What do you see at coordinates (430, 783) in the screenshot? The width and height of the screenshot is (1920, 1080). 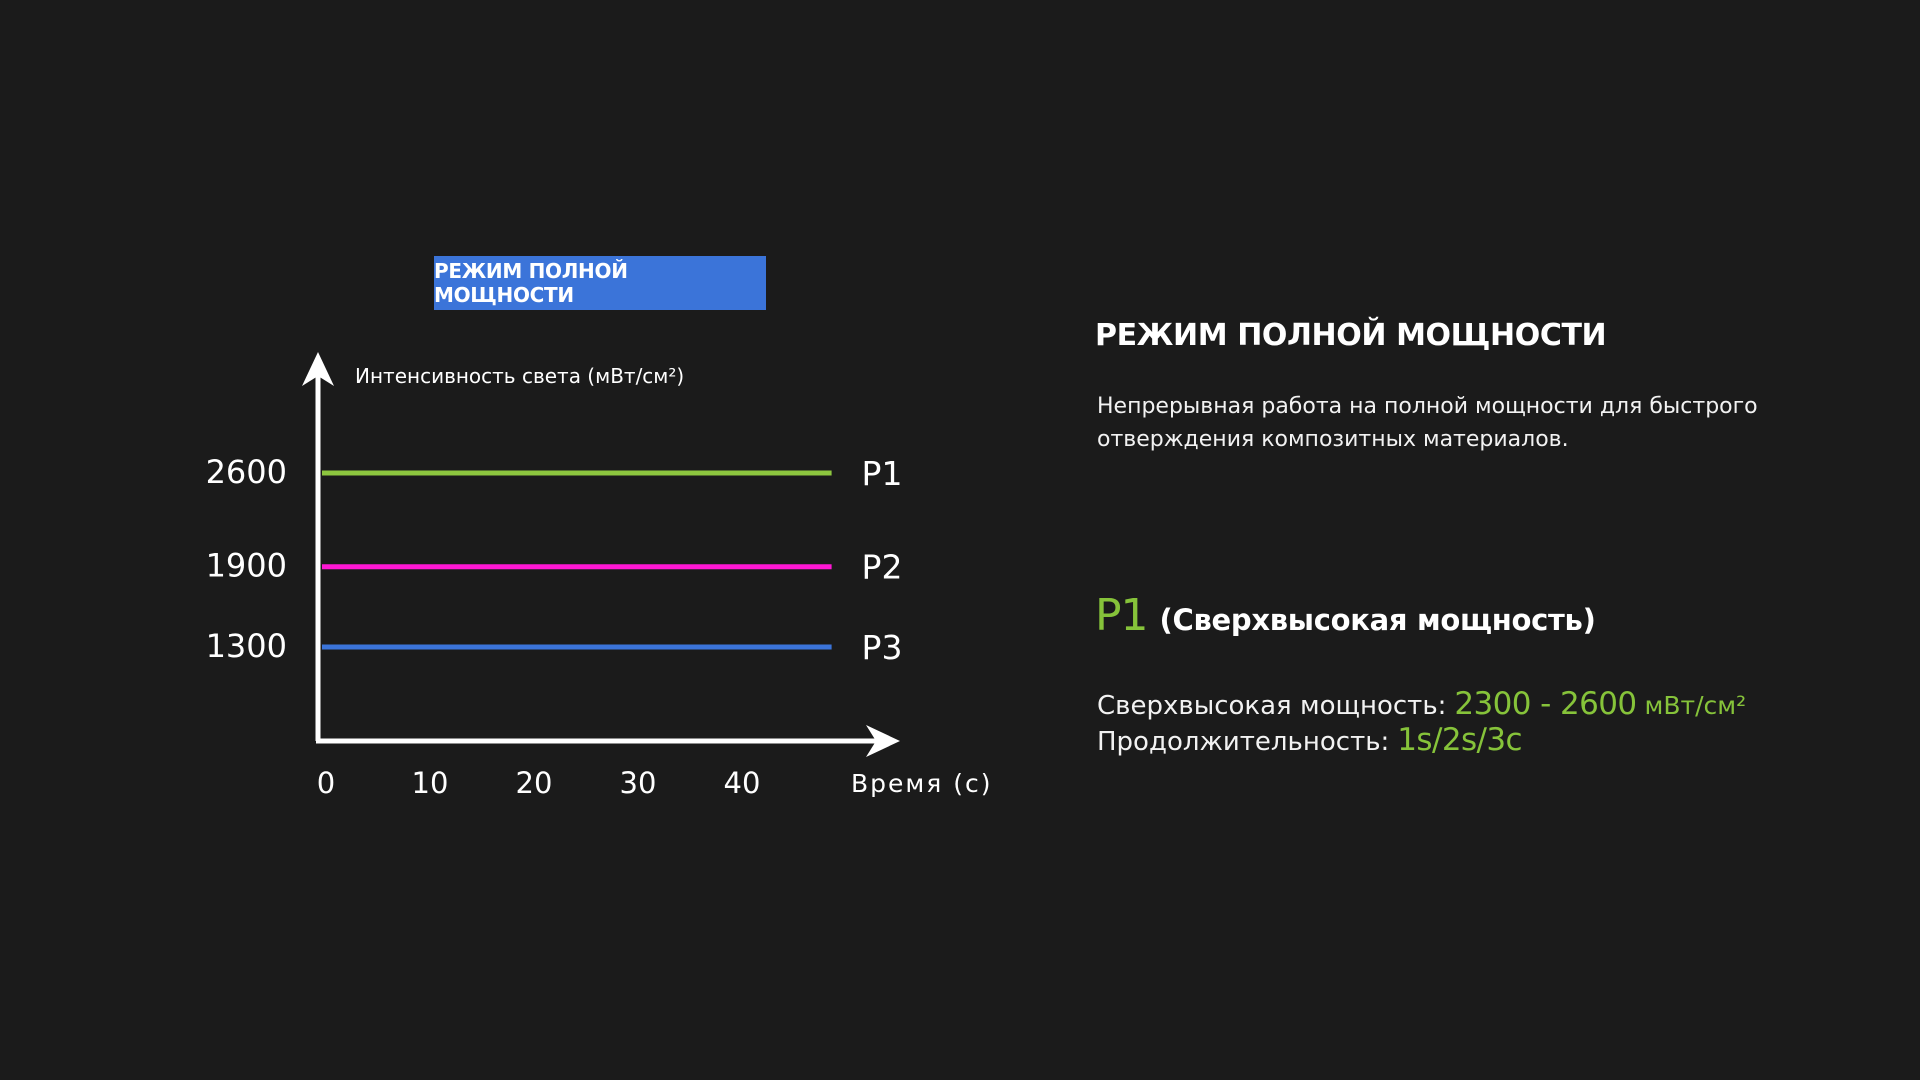 I see `x-tick-label: 10` at bounding box center [430, 783].